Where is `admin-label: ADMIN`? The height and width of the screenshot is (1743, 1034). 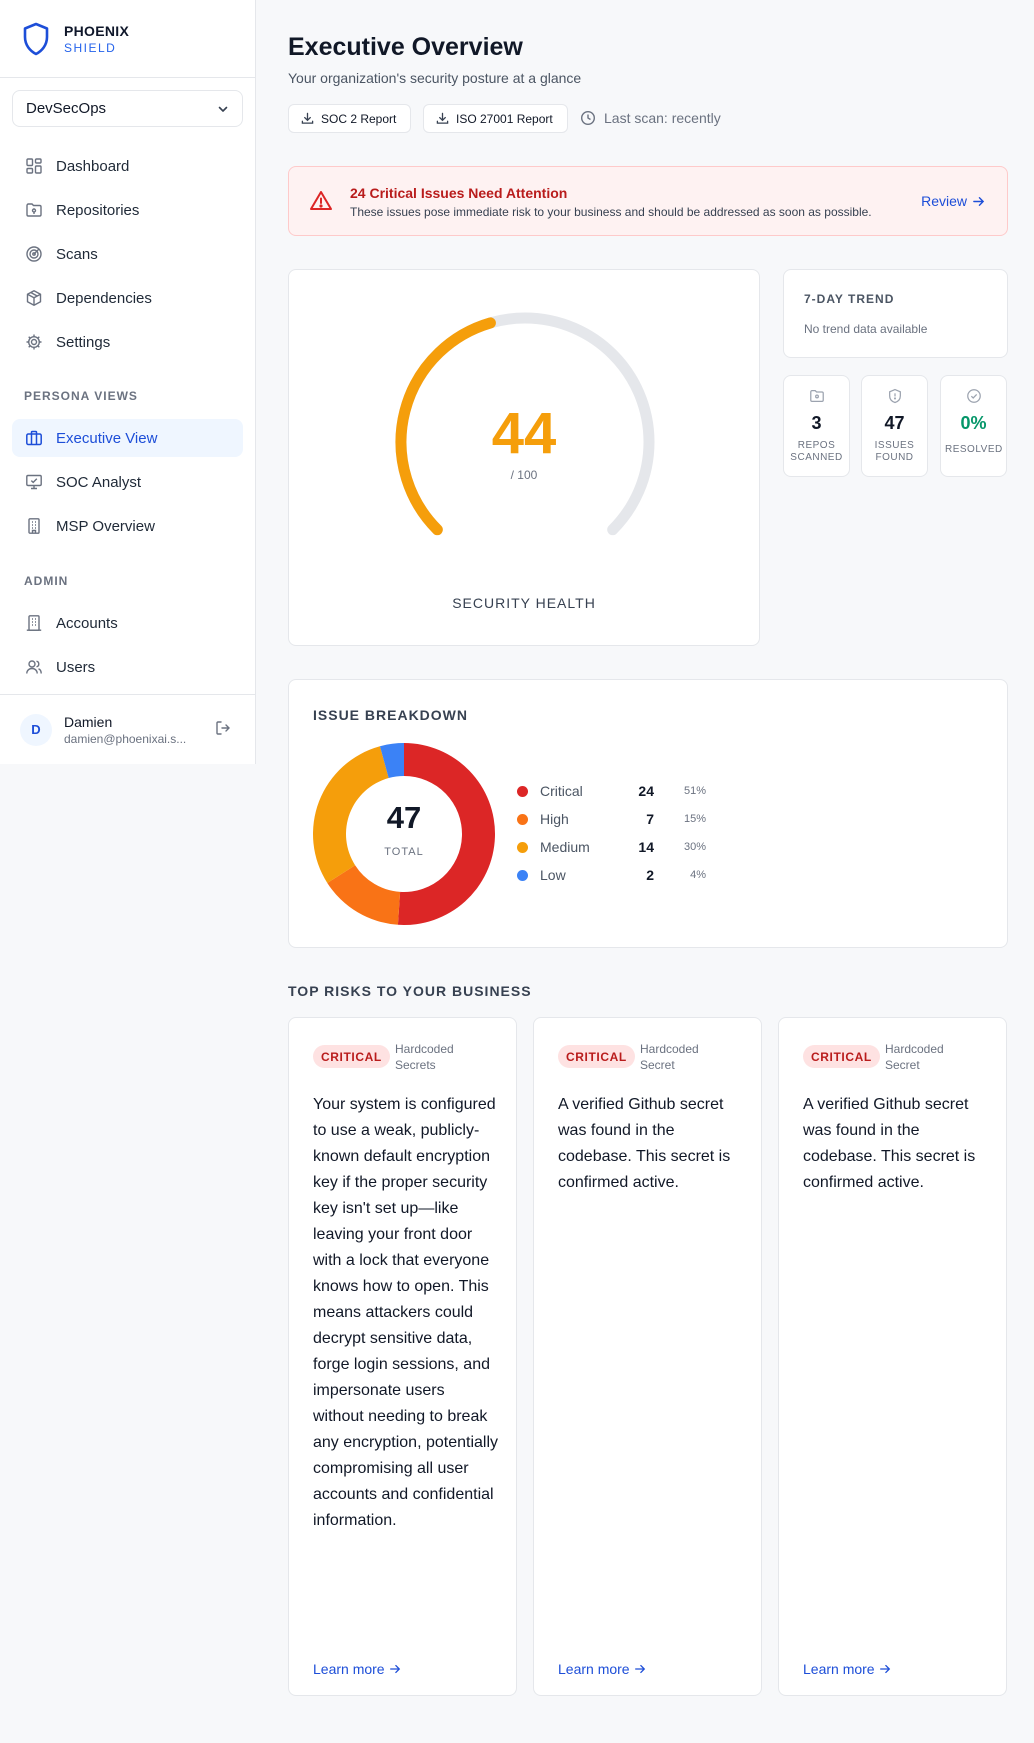
admin-label: ADMIN is located at coordinates (46, 581).